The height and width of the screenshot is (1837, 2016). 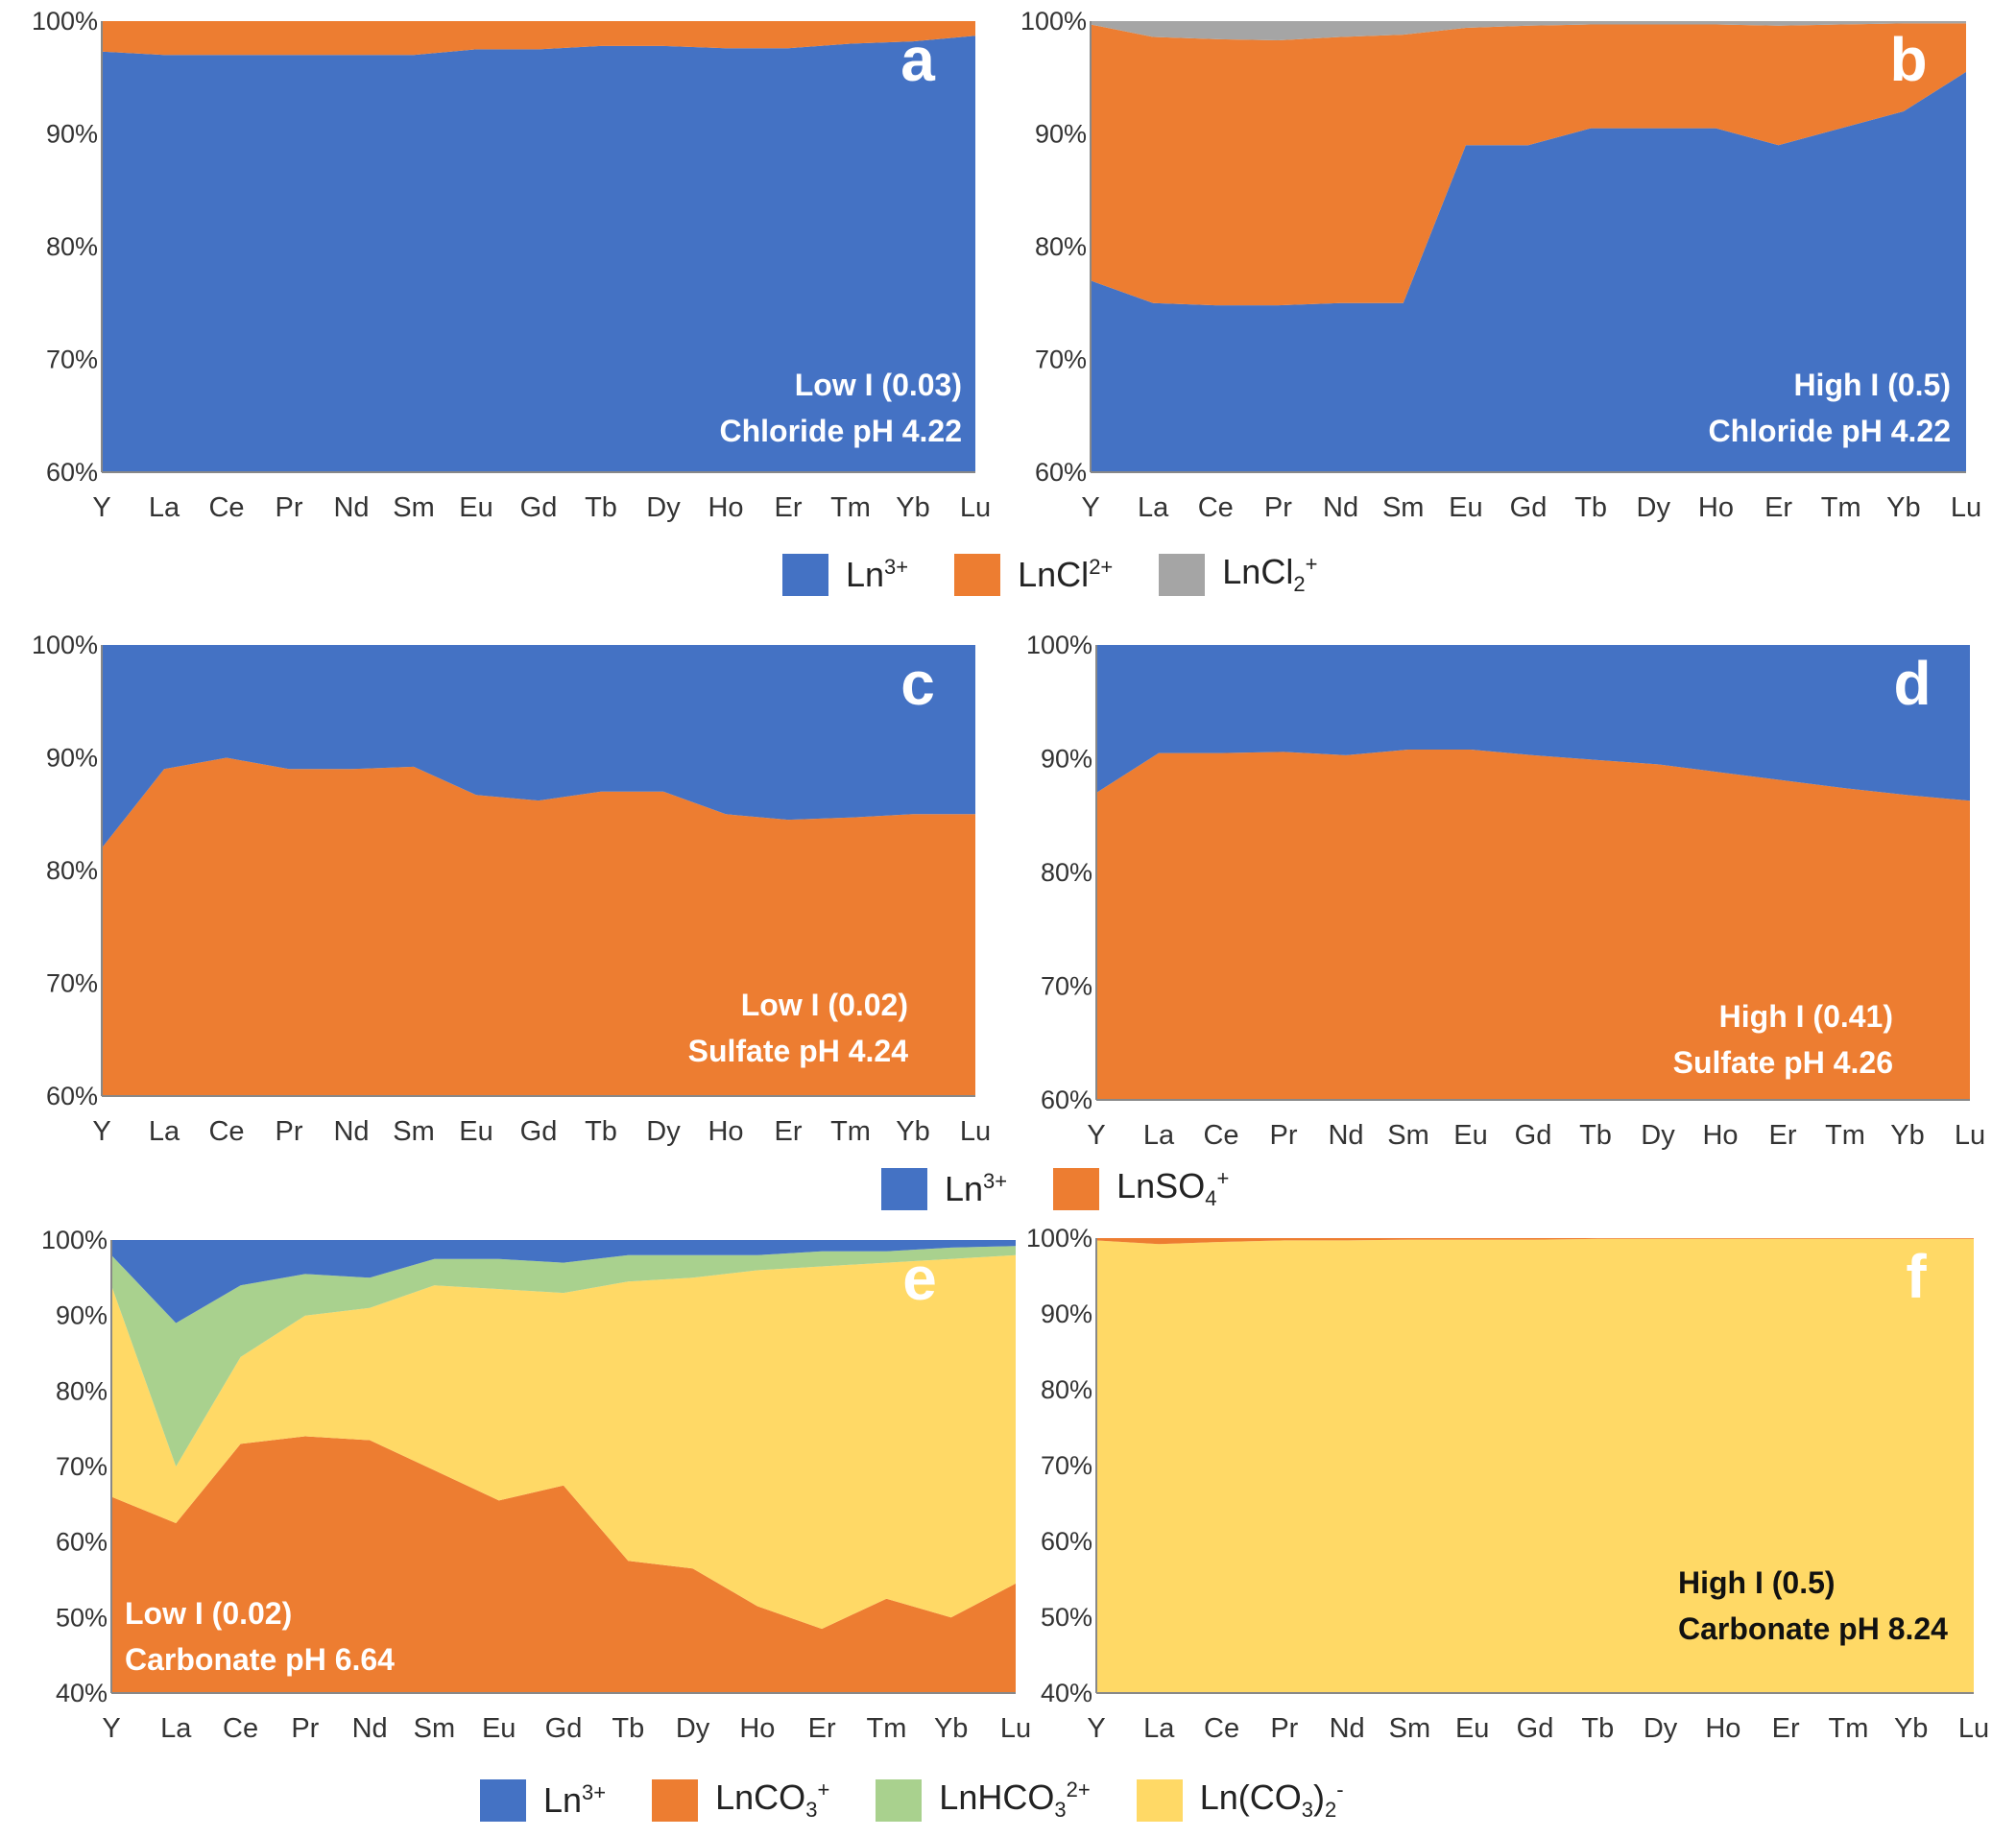 I want to click on annotation-a-2: Chloride pH 4.22, so click(x=842, y=431).